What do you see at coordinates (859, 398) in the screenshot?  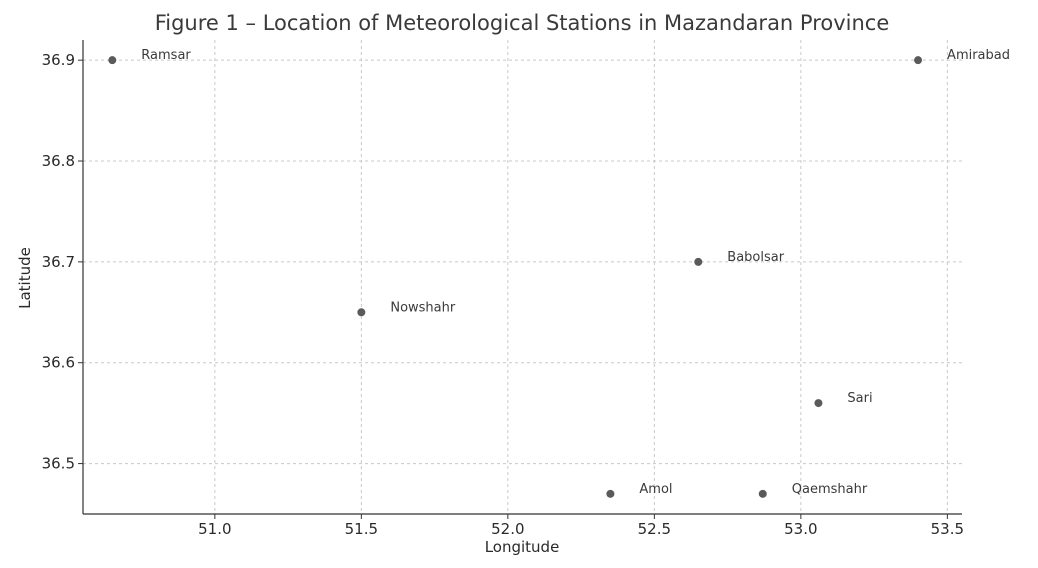 I see `station-label: Sari` at bounding box center [859, 398].